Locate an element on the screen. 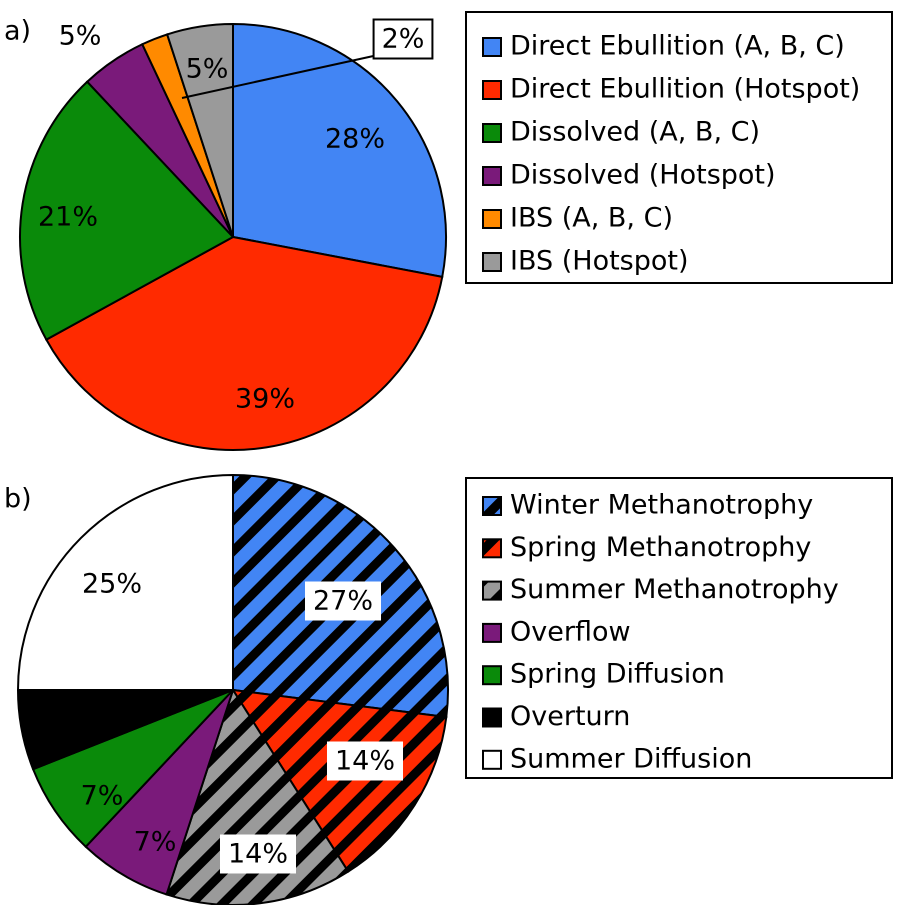 This screenshot has height=909, width=903. legend-label: IBS (A, B, C) is located at coordinates (591, 218).